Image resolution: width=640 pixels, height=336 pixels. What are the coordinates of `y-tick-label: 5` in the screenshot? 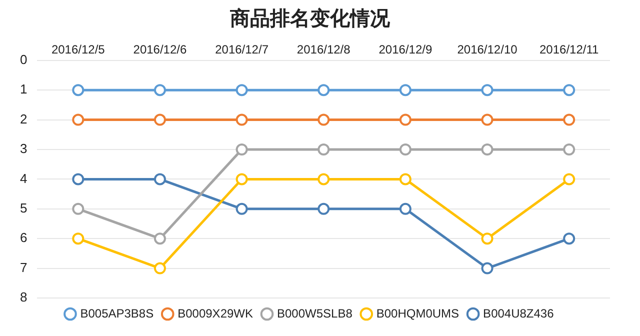 It's located at (24, 208).